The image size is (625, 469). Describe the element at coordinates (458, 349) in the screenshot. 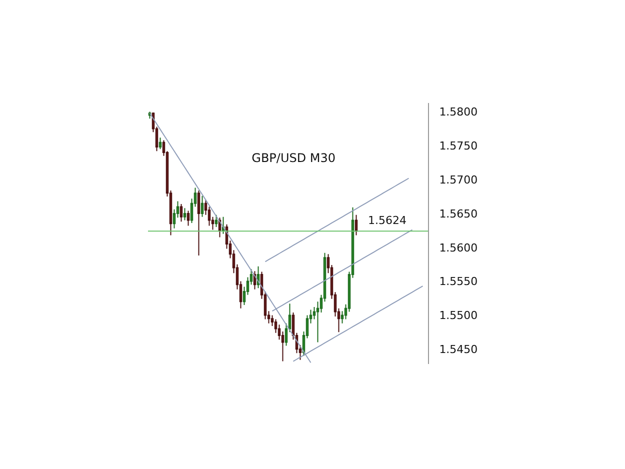

I see `y-tick-label: 1.5450` at that location.